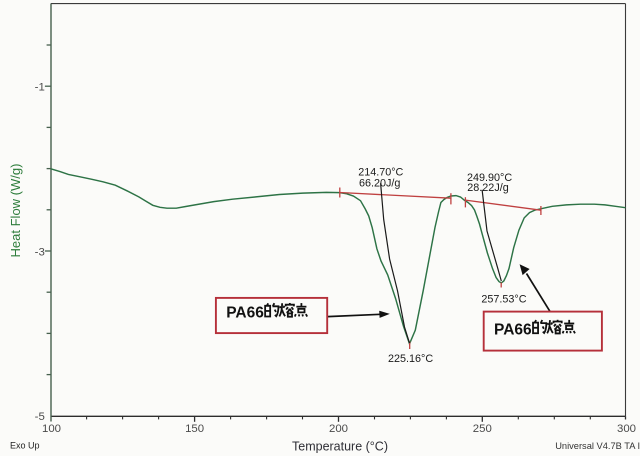 The width and height of the screenshot is (640, 456). I want to click on svg-text: 225.16°C, so click(410, 359).